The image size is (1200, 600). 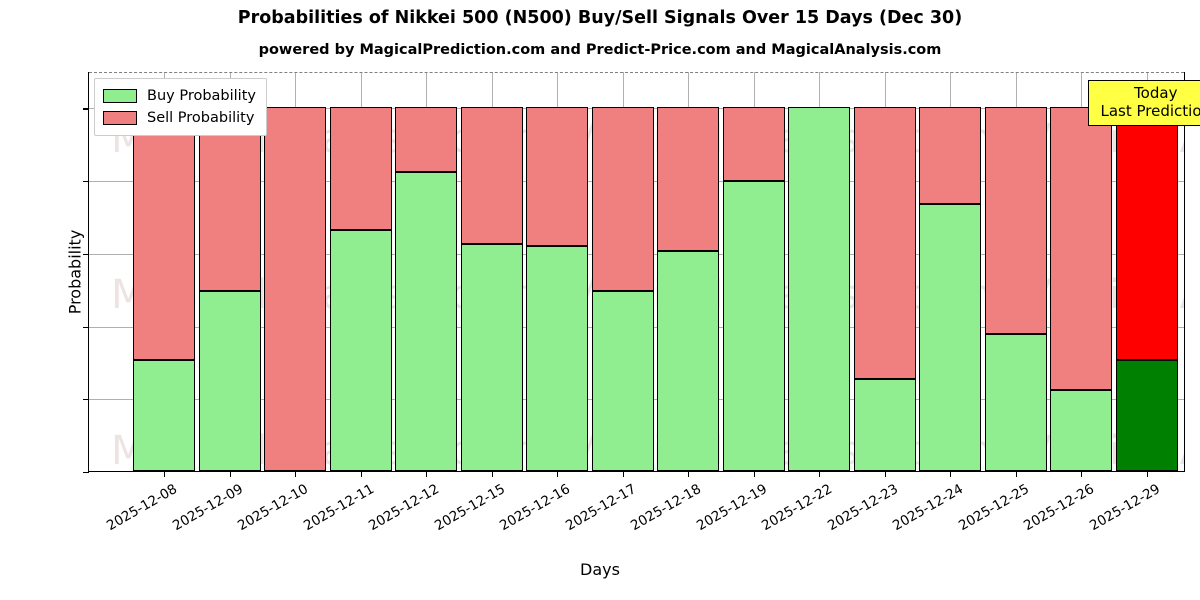 I want to click on y-axis-label: Probability, so click(x=75, y=272).